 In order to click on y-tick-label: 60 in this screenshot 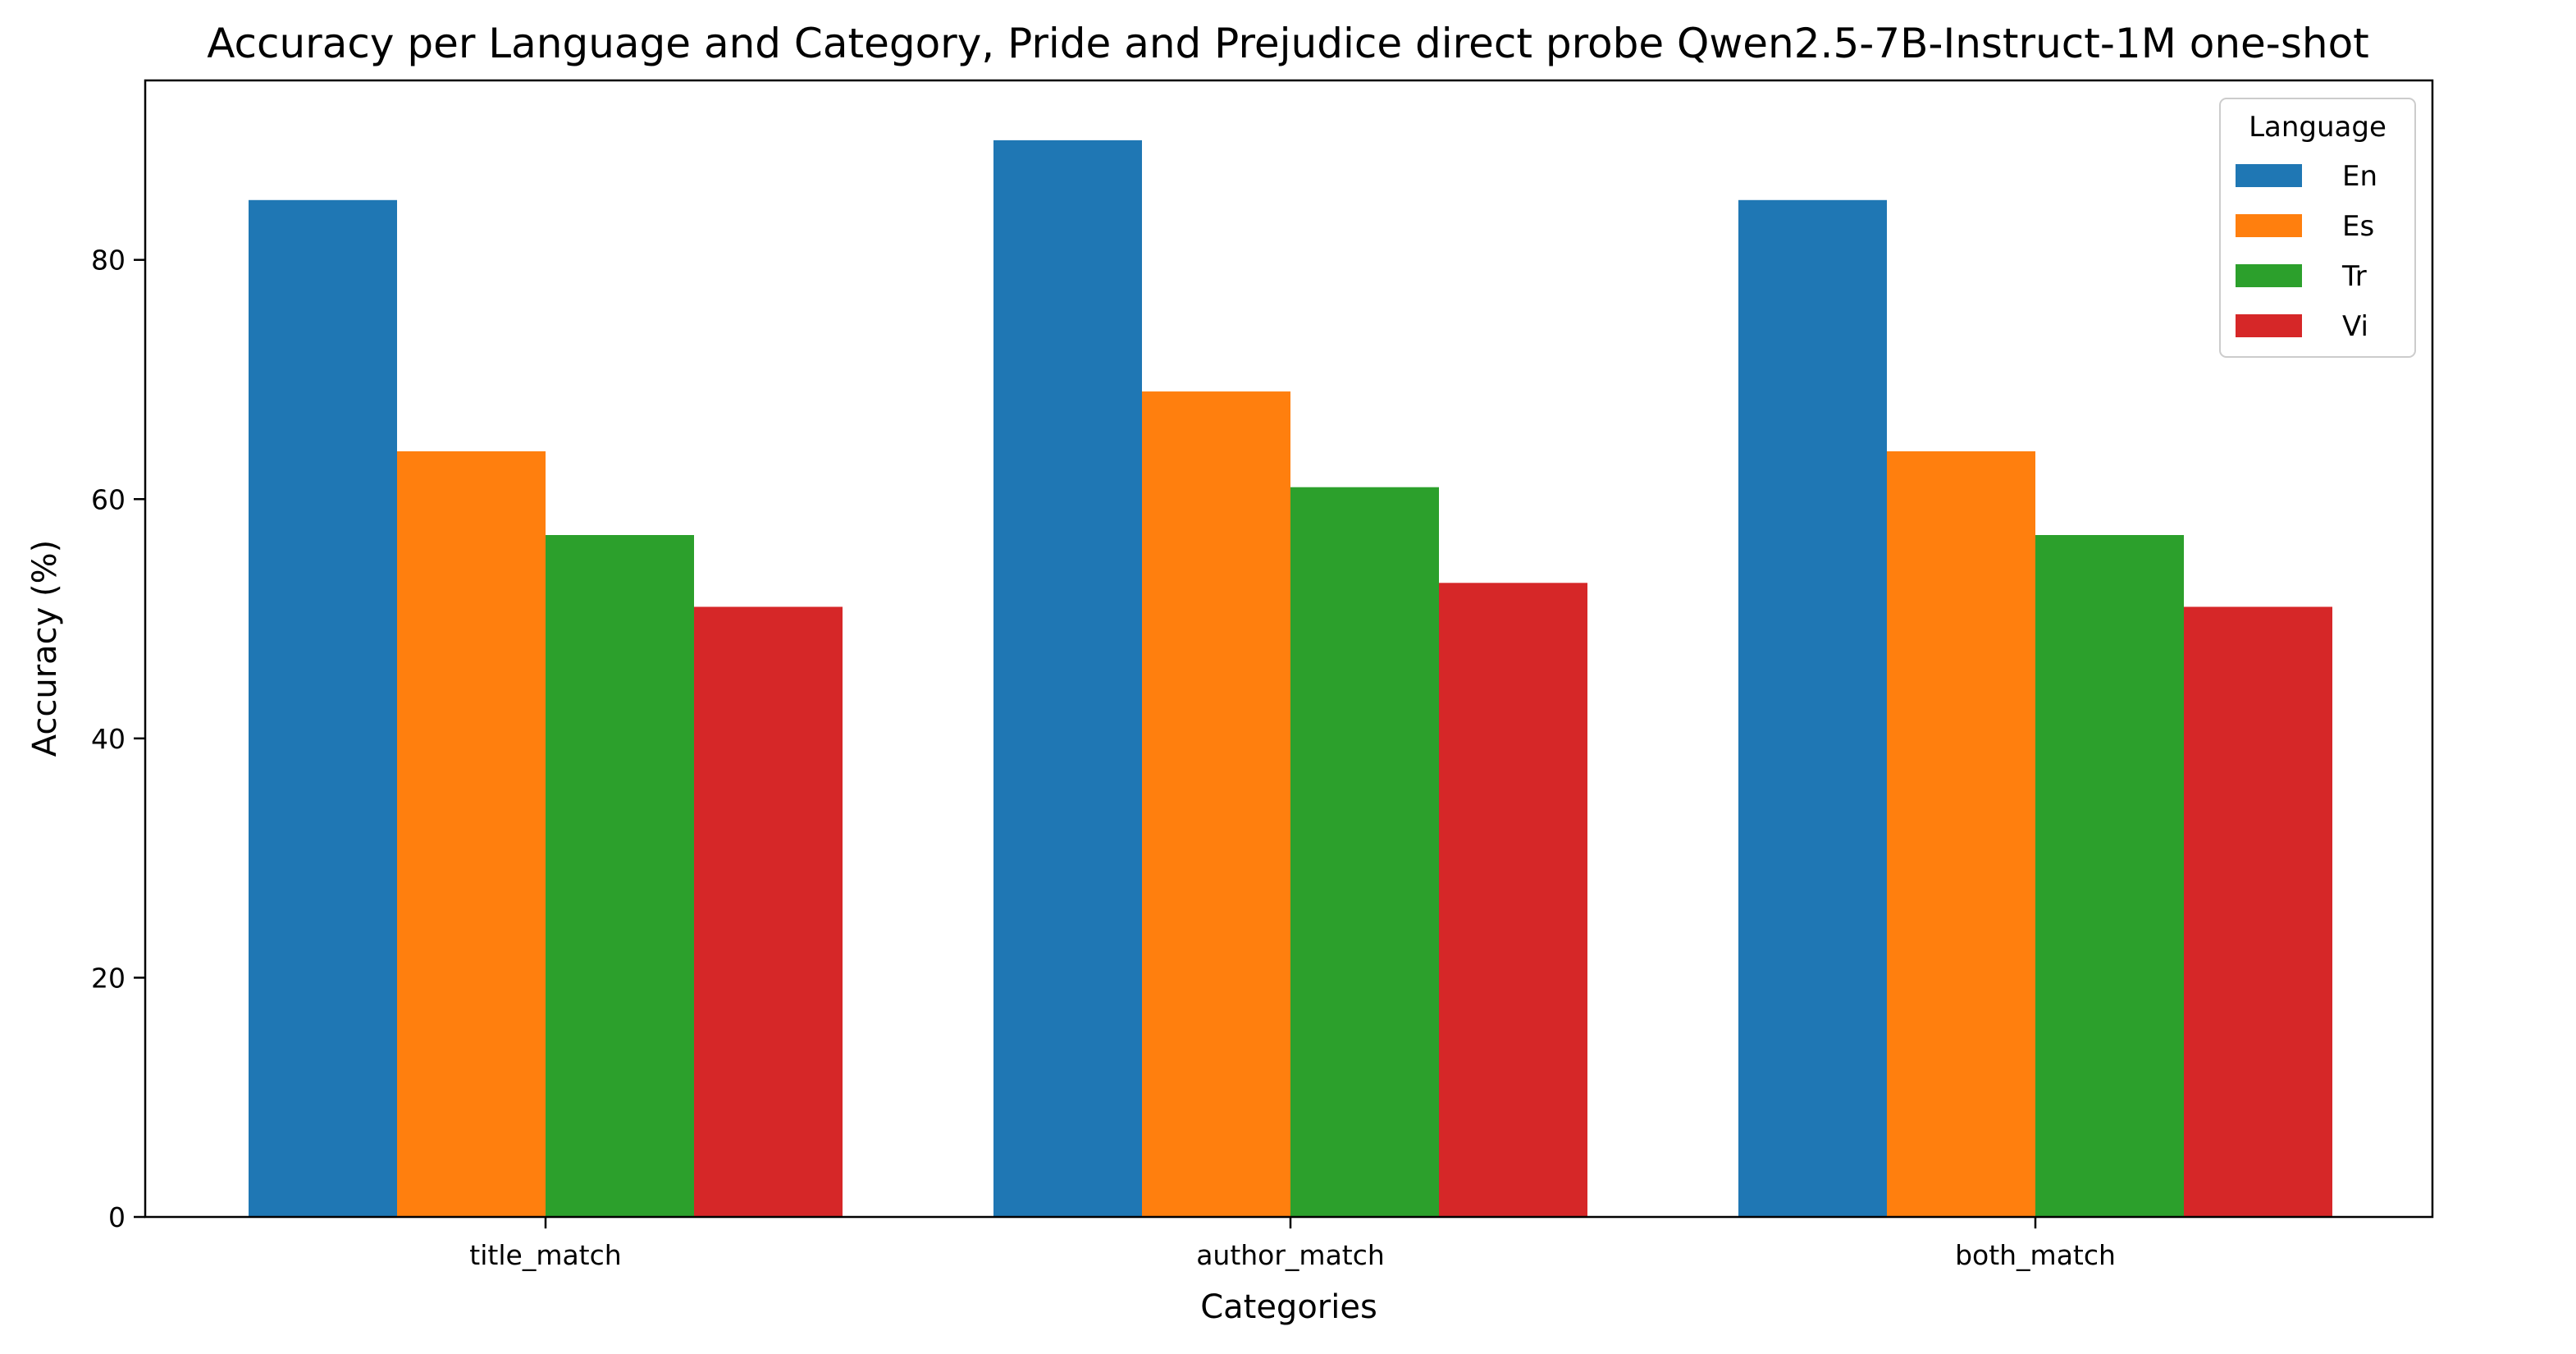, I will do `click(108, 499)`.